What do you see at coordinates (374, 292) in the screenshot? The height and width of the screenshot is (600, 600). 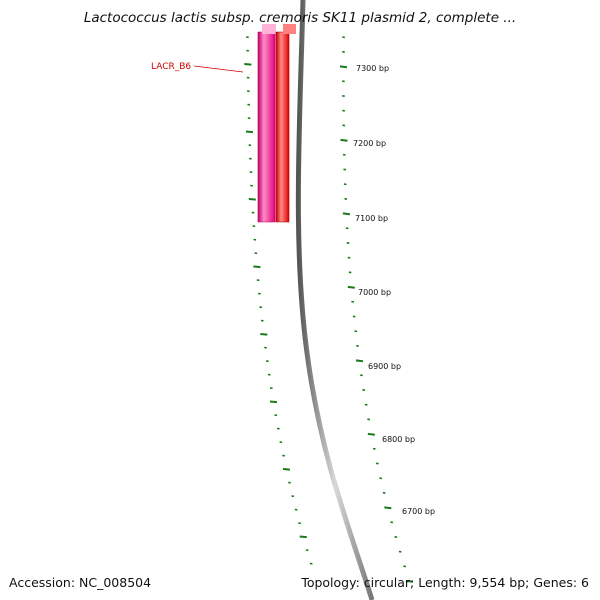 I see `scale-label-7000: 7000 bp` at bounding box center [374, 292].